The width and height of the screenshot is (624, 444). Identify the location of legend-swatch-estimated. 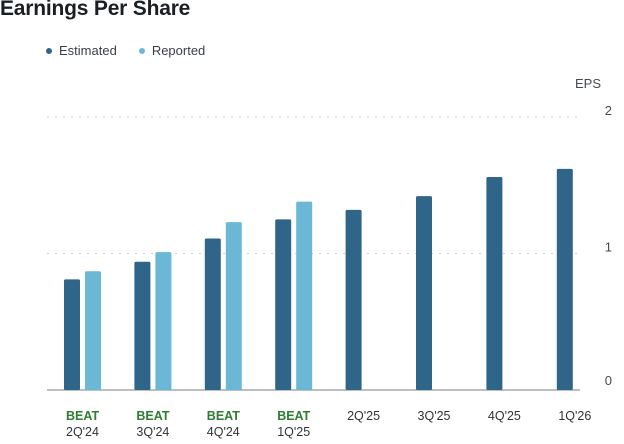
(49, 50).